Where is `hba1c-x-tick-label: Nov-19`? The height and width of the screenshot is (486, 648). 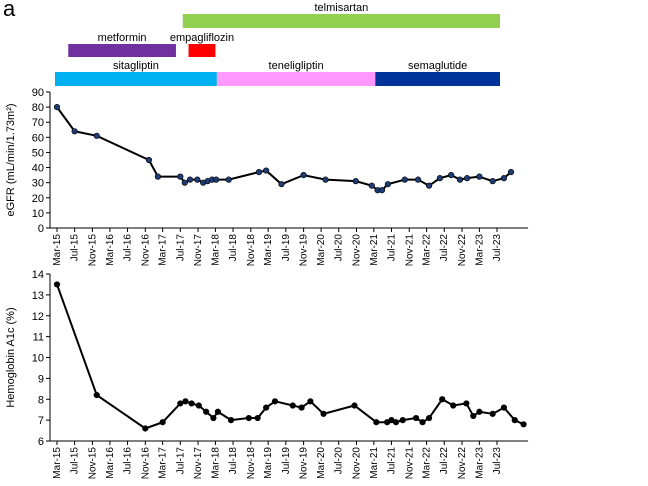 hba1c-x-tick-label: Nov-19 is located at coordinates (304, 463).